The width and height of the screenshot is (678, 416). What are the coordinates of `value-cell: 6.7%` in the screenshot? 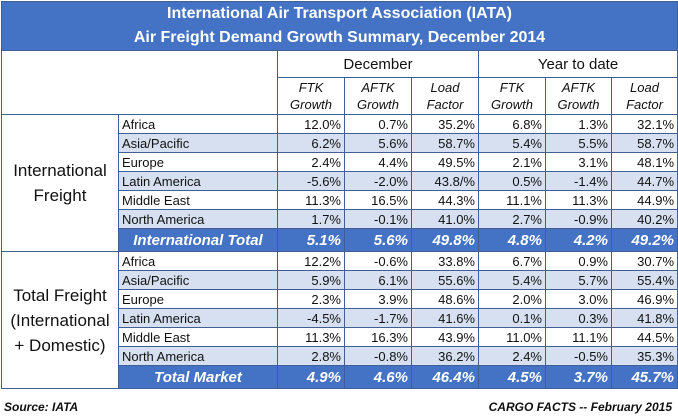 It's located at (512, 261).